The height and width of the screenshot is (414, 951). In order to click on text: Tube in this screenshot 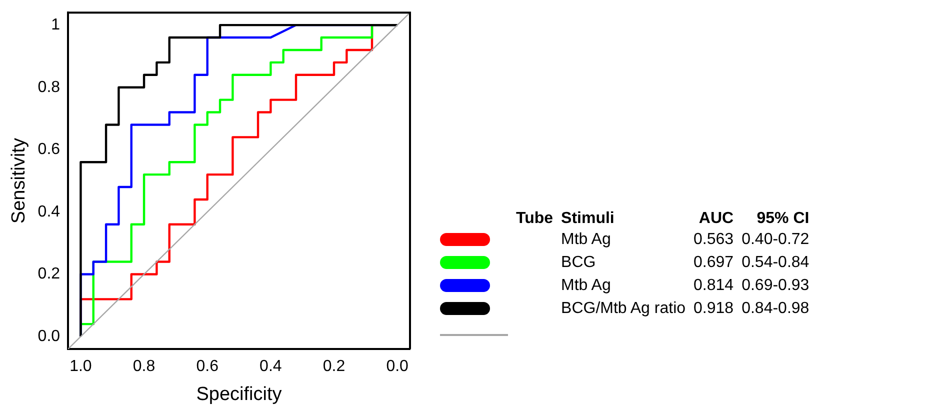, I will do `click(534, 219)`.